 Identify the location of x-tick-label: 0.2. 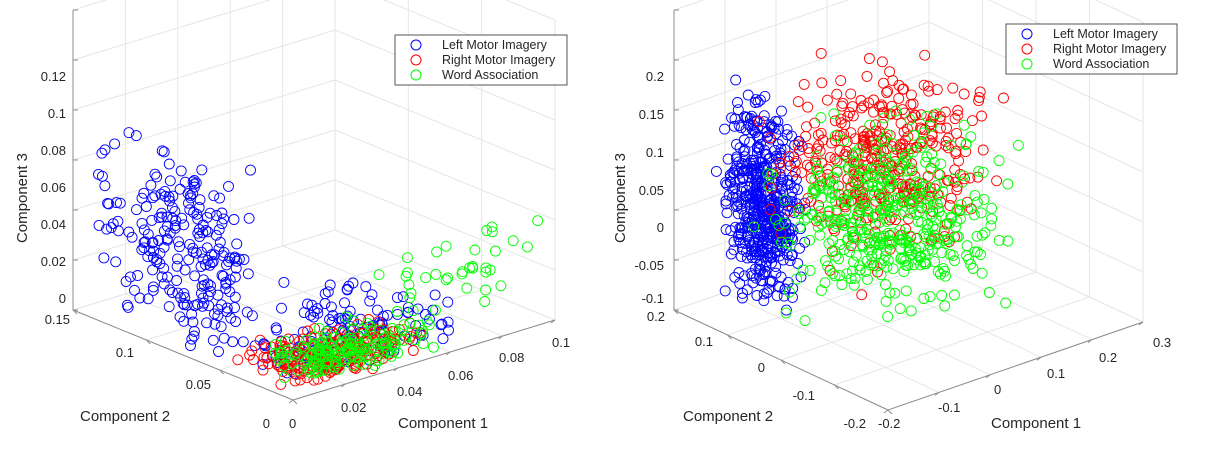
(1108, 357).